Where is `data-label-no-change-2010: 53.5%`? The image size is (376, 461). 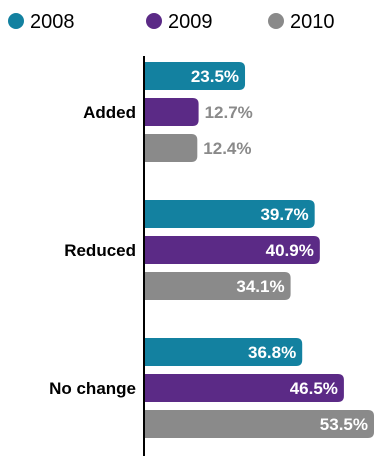 data-label-no-change-2010: 53.5% is located at coordinates (344, 424).